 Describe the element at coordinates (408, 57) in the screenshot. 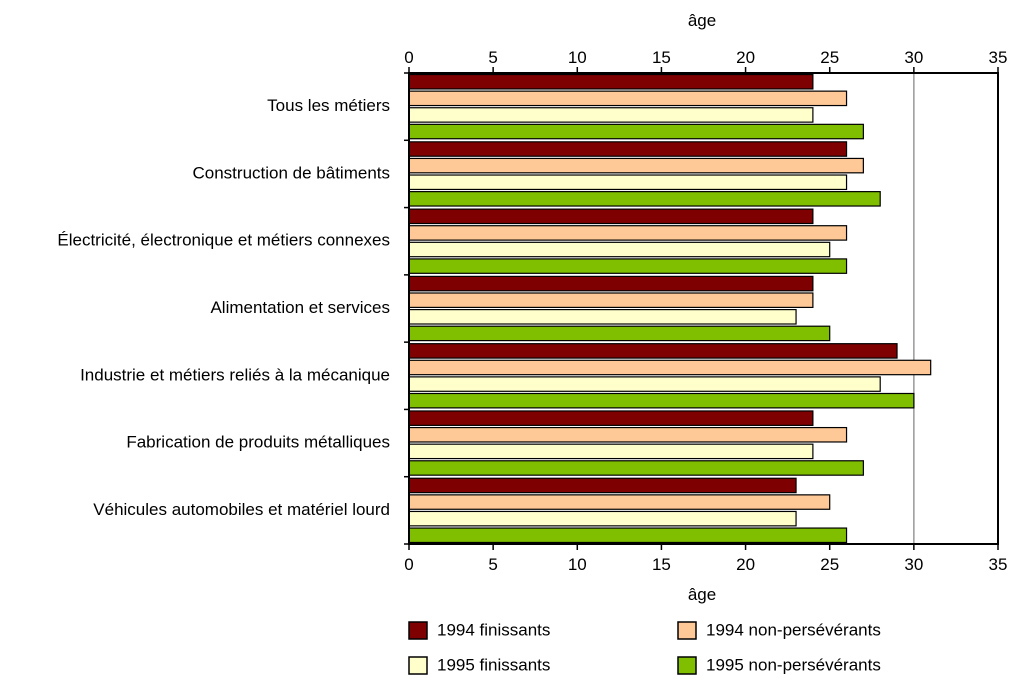

I see `tick-label-top-0: 0` at that location.